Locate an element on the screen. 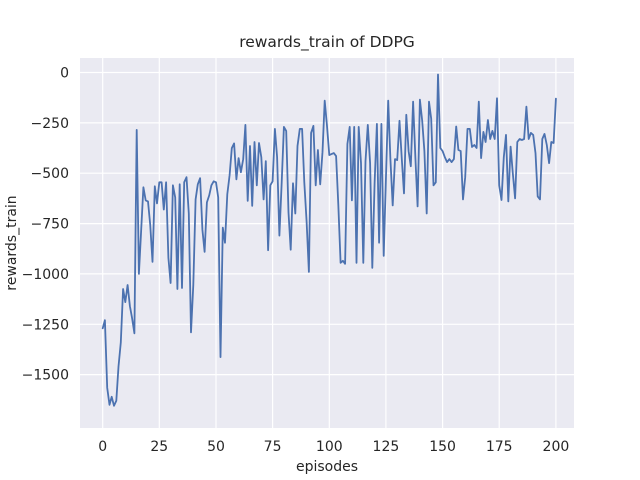 The height and width of the screenshot is (480, 640). y-tick-label-−500: −500 is located at coordinates (50, 174).